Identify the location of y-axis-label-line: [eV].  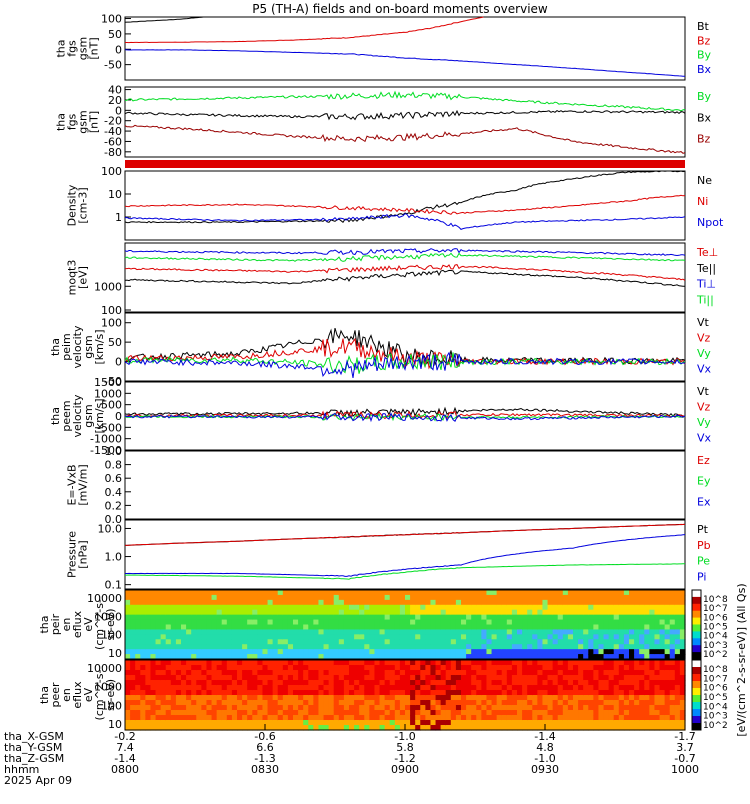
(83, 277).